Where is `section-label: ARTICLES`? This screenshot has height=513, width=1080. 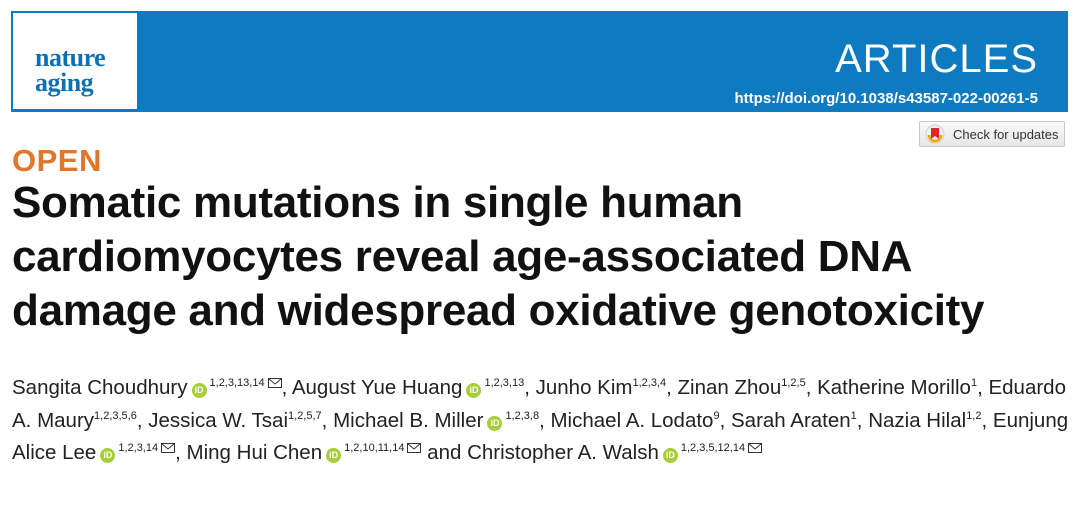 section-label: ARTICLES is located at coordinates (936, 59).